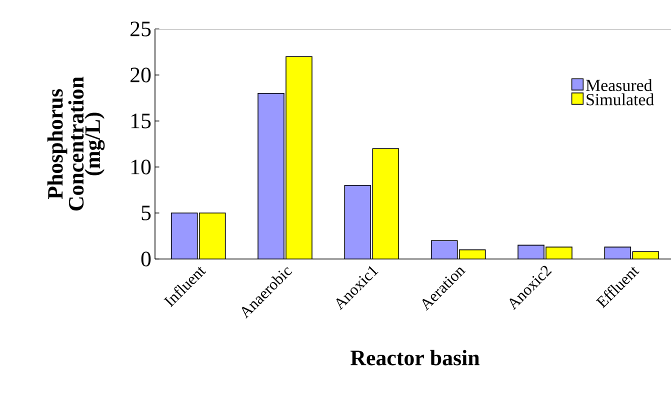  Describe the element at coordinates (140, 29) in the screenshot. I see `y-tick-label: 25` at that location.